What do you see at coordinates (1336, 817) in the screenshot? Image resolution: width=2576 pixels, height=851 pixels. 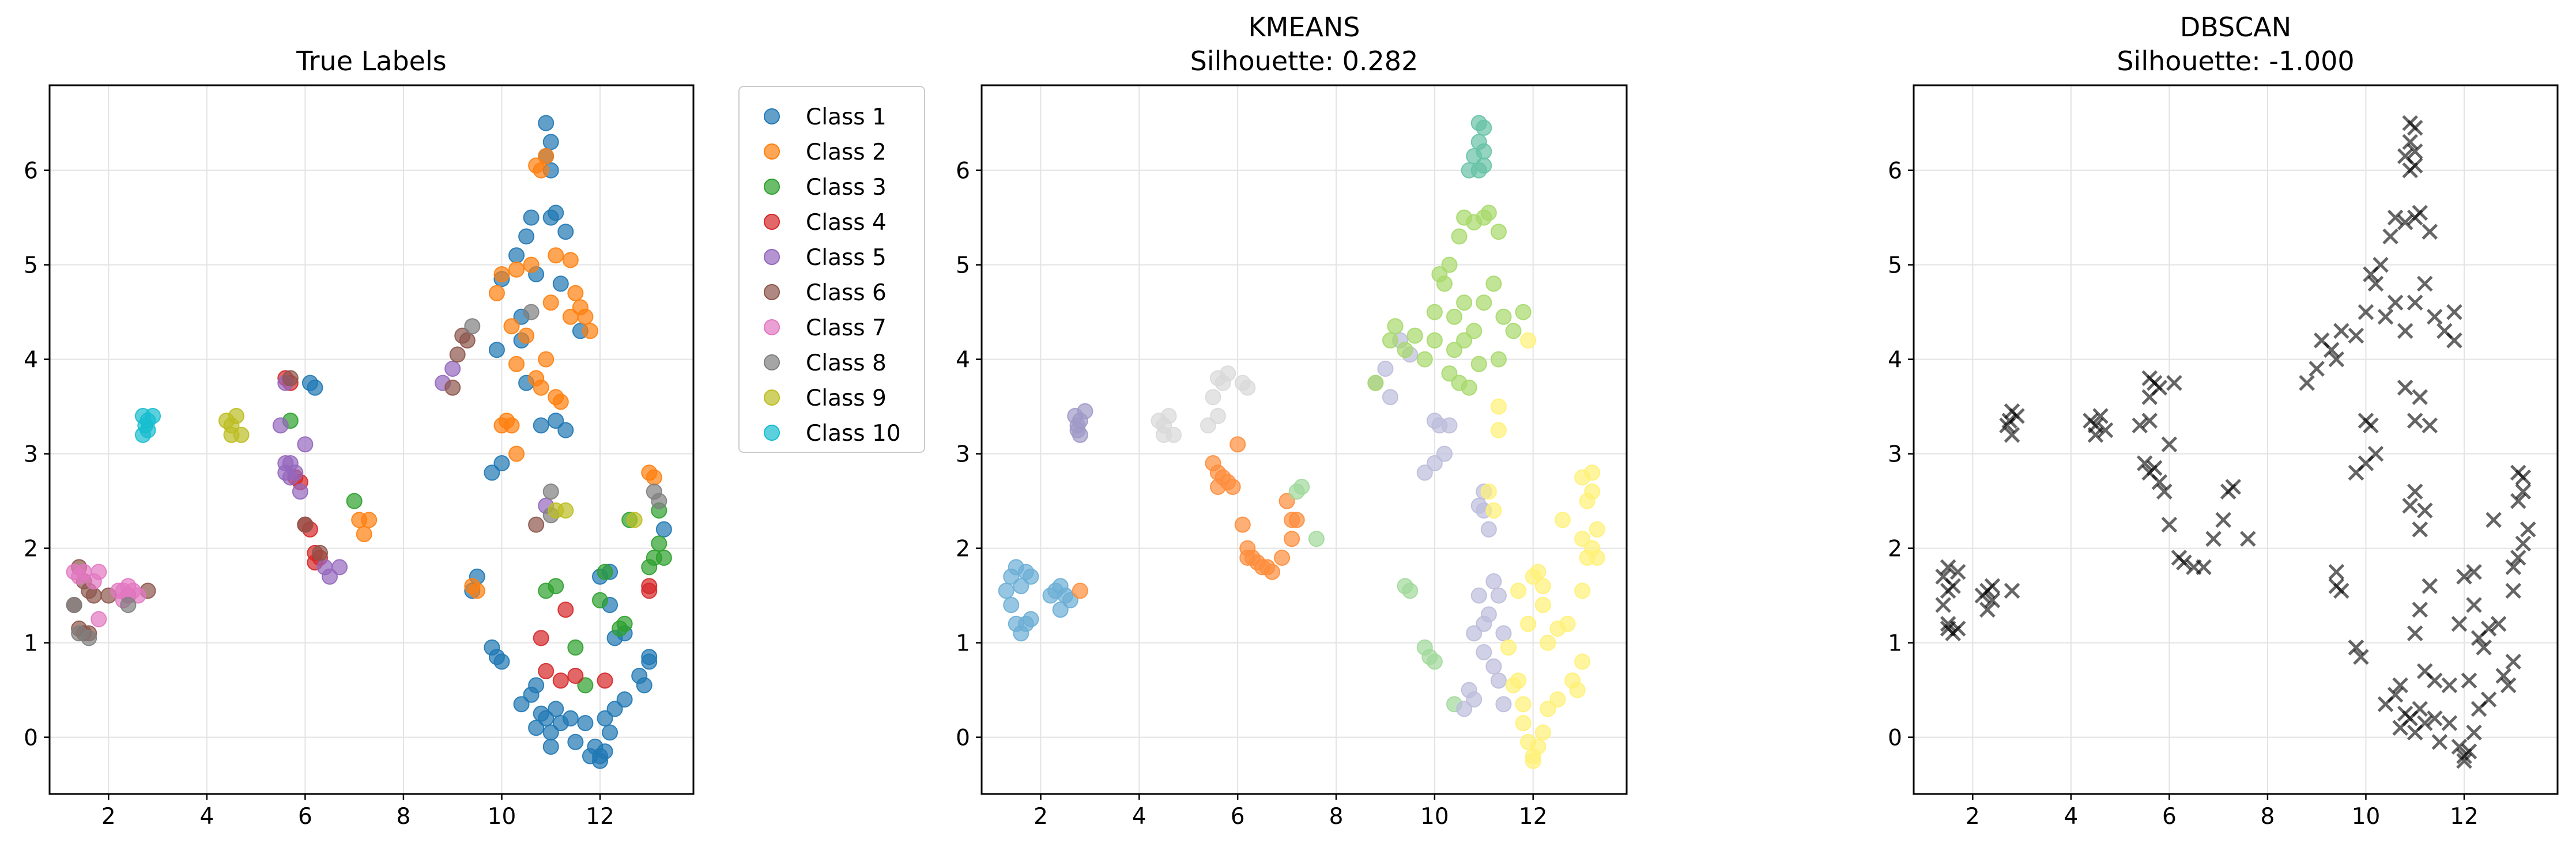 I see `x-tick-label: 8` at bounding box center [1336, 817].